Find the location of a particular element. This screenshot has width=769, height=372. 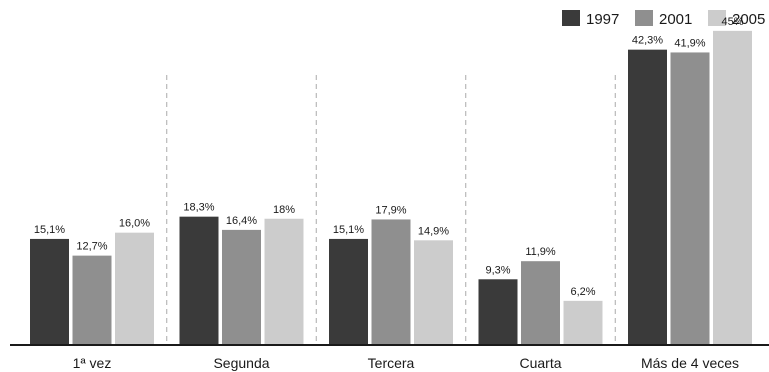

legend-label: 2001 is located at coordinates (675, 19).